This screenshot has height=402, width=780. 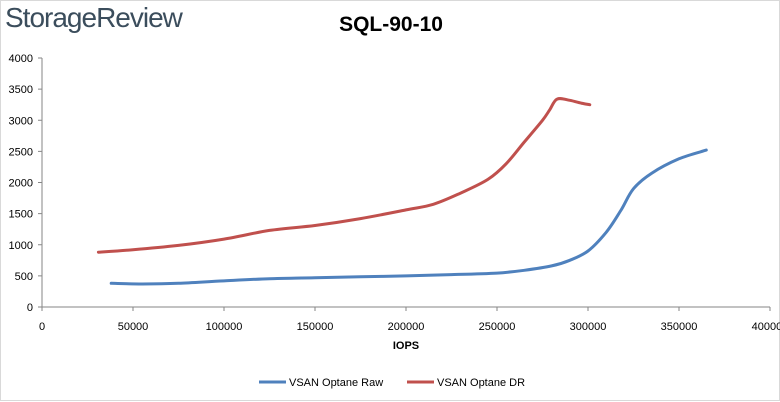 What do you see at coordinates (21, 184) in the screenshot?
I see `y-tick-label: 2000` at bounding box center [21, 184].